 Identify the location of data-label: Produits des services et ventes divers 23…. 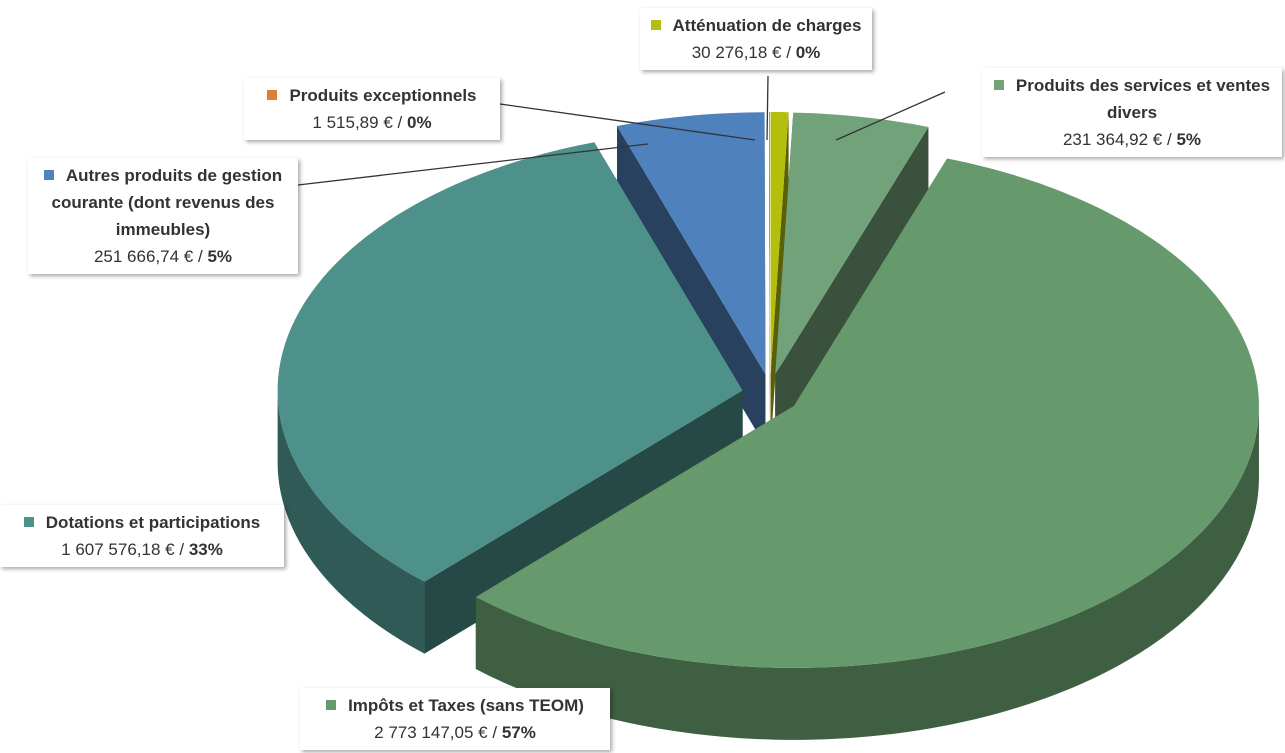
(1132, 112).